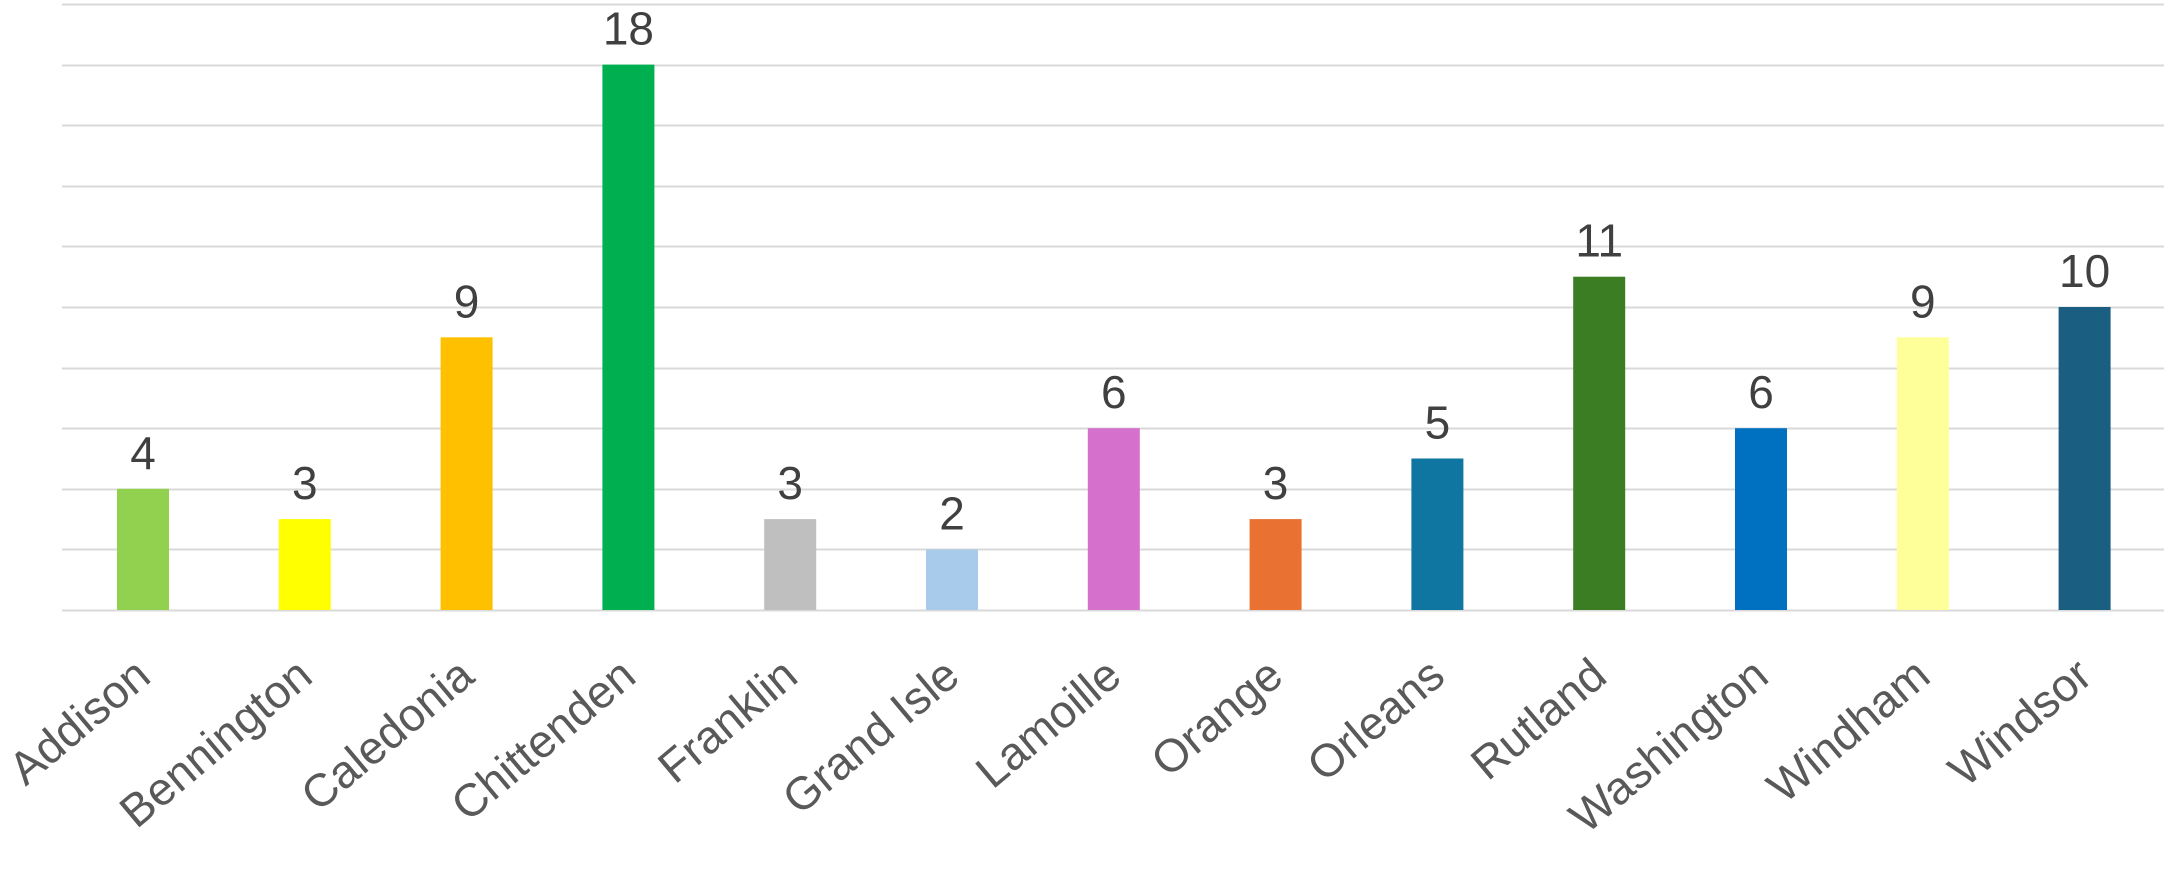 Image resolution: width=2164 pixels, height=872 pixels. I want to click on bar-windsor, so click(2084, 458).